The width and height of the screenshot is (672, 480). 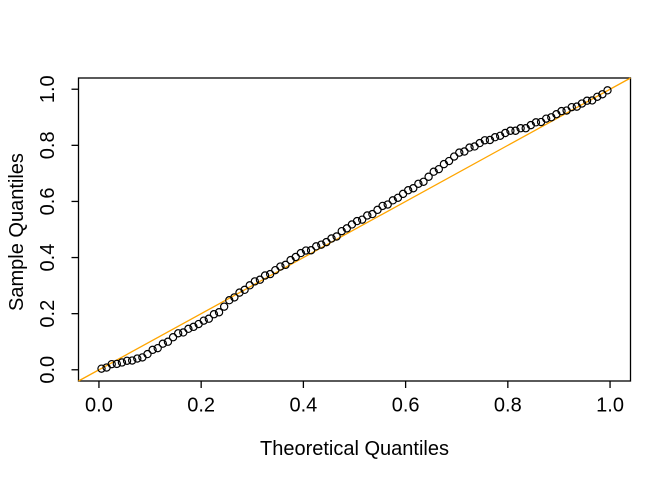 What do you see at coordinates (354, 449) in the screenshot?
I see `x-axis-title: Theoretical Quantiles` at bounding box center [354, 449].